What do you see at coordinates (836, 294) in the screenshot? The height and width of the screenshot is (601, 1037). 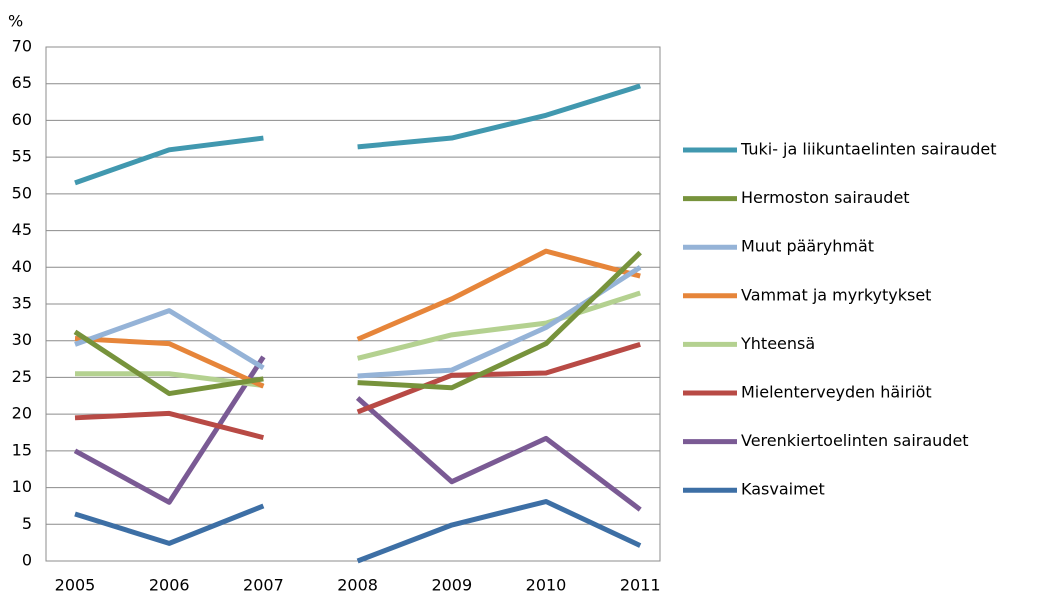 I see `legend-label: Vammat ja myrkytykset` at bounding box center [836, 294].